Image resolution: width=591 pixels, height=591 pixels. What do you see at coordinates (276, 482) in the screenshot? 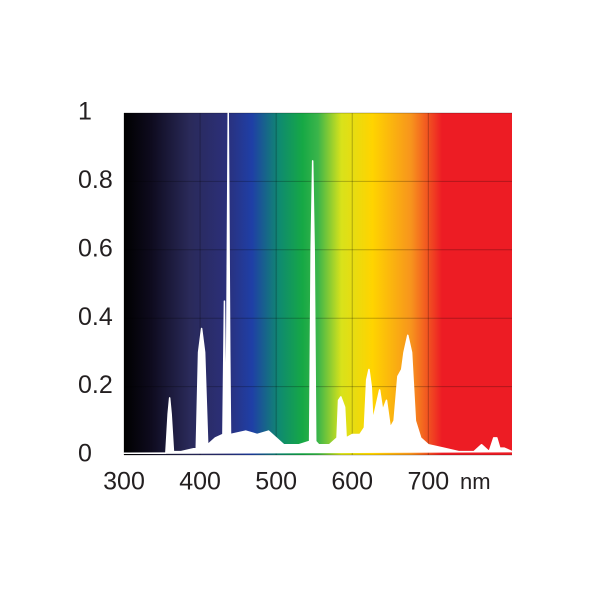
I see `x-tick-label: 500` at bounding box center [276, 482].